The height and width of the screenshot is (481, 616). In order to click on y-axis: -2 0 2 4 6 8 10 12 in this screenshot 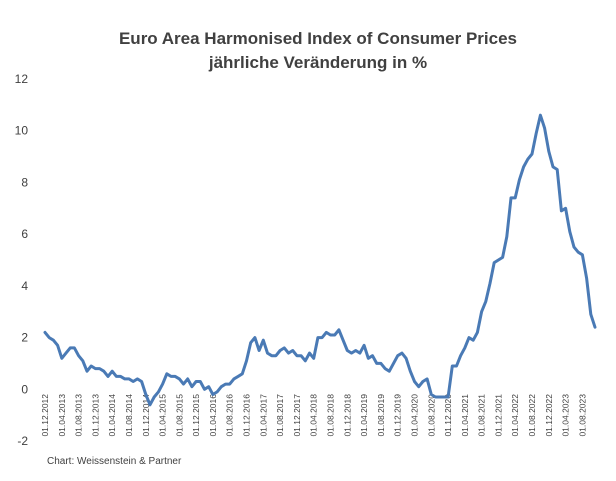, I will do `click(22, 260)`.